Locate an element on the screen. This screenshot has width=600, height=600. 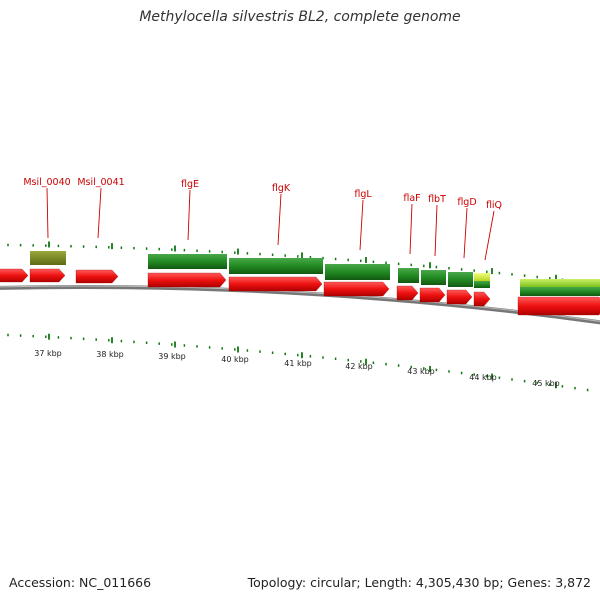
feature-track is located at coordinates (300, 283).